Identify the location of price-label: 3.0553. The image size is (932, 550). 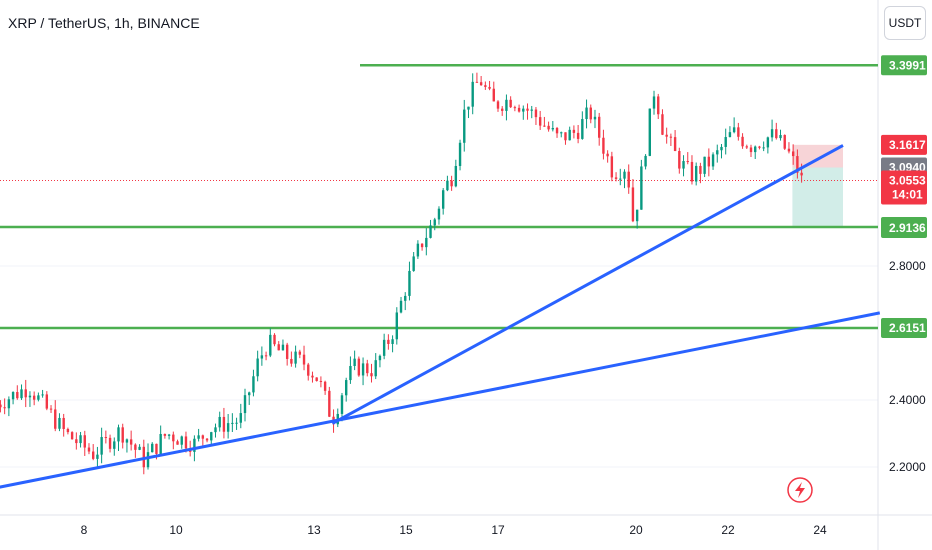
(907, 180).